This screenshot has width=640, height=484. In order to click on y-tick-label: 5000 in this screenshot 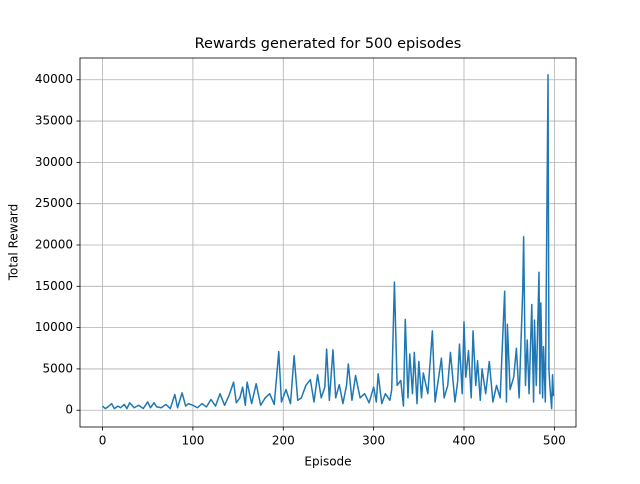, I will do `click(57, 368)`.